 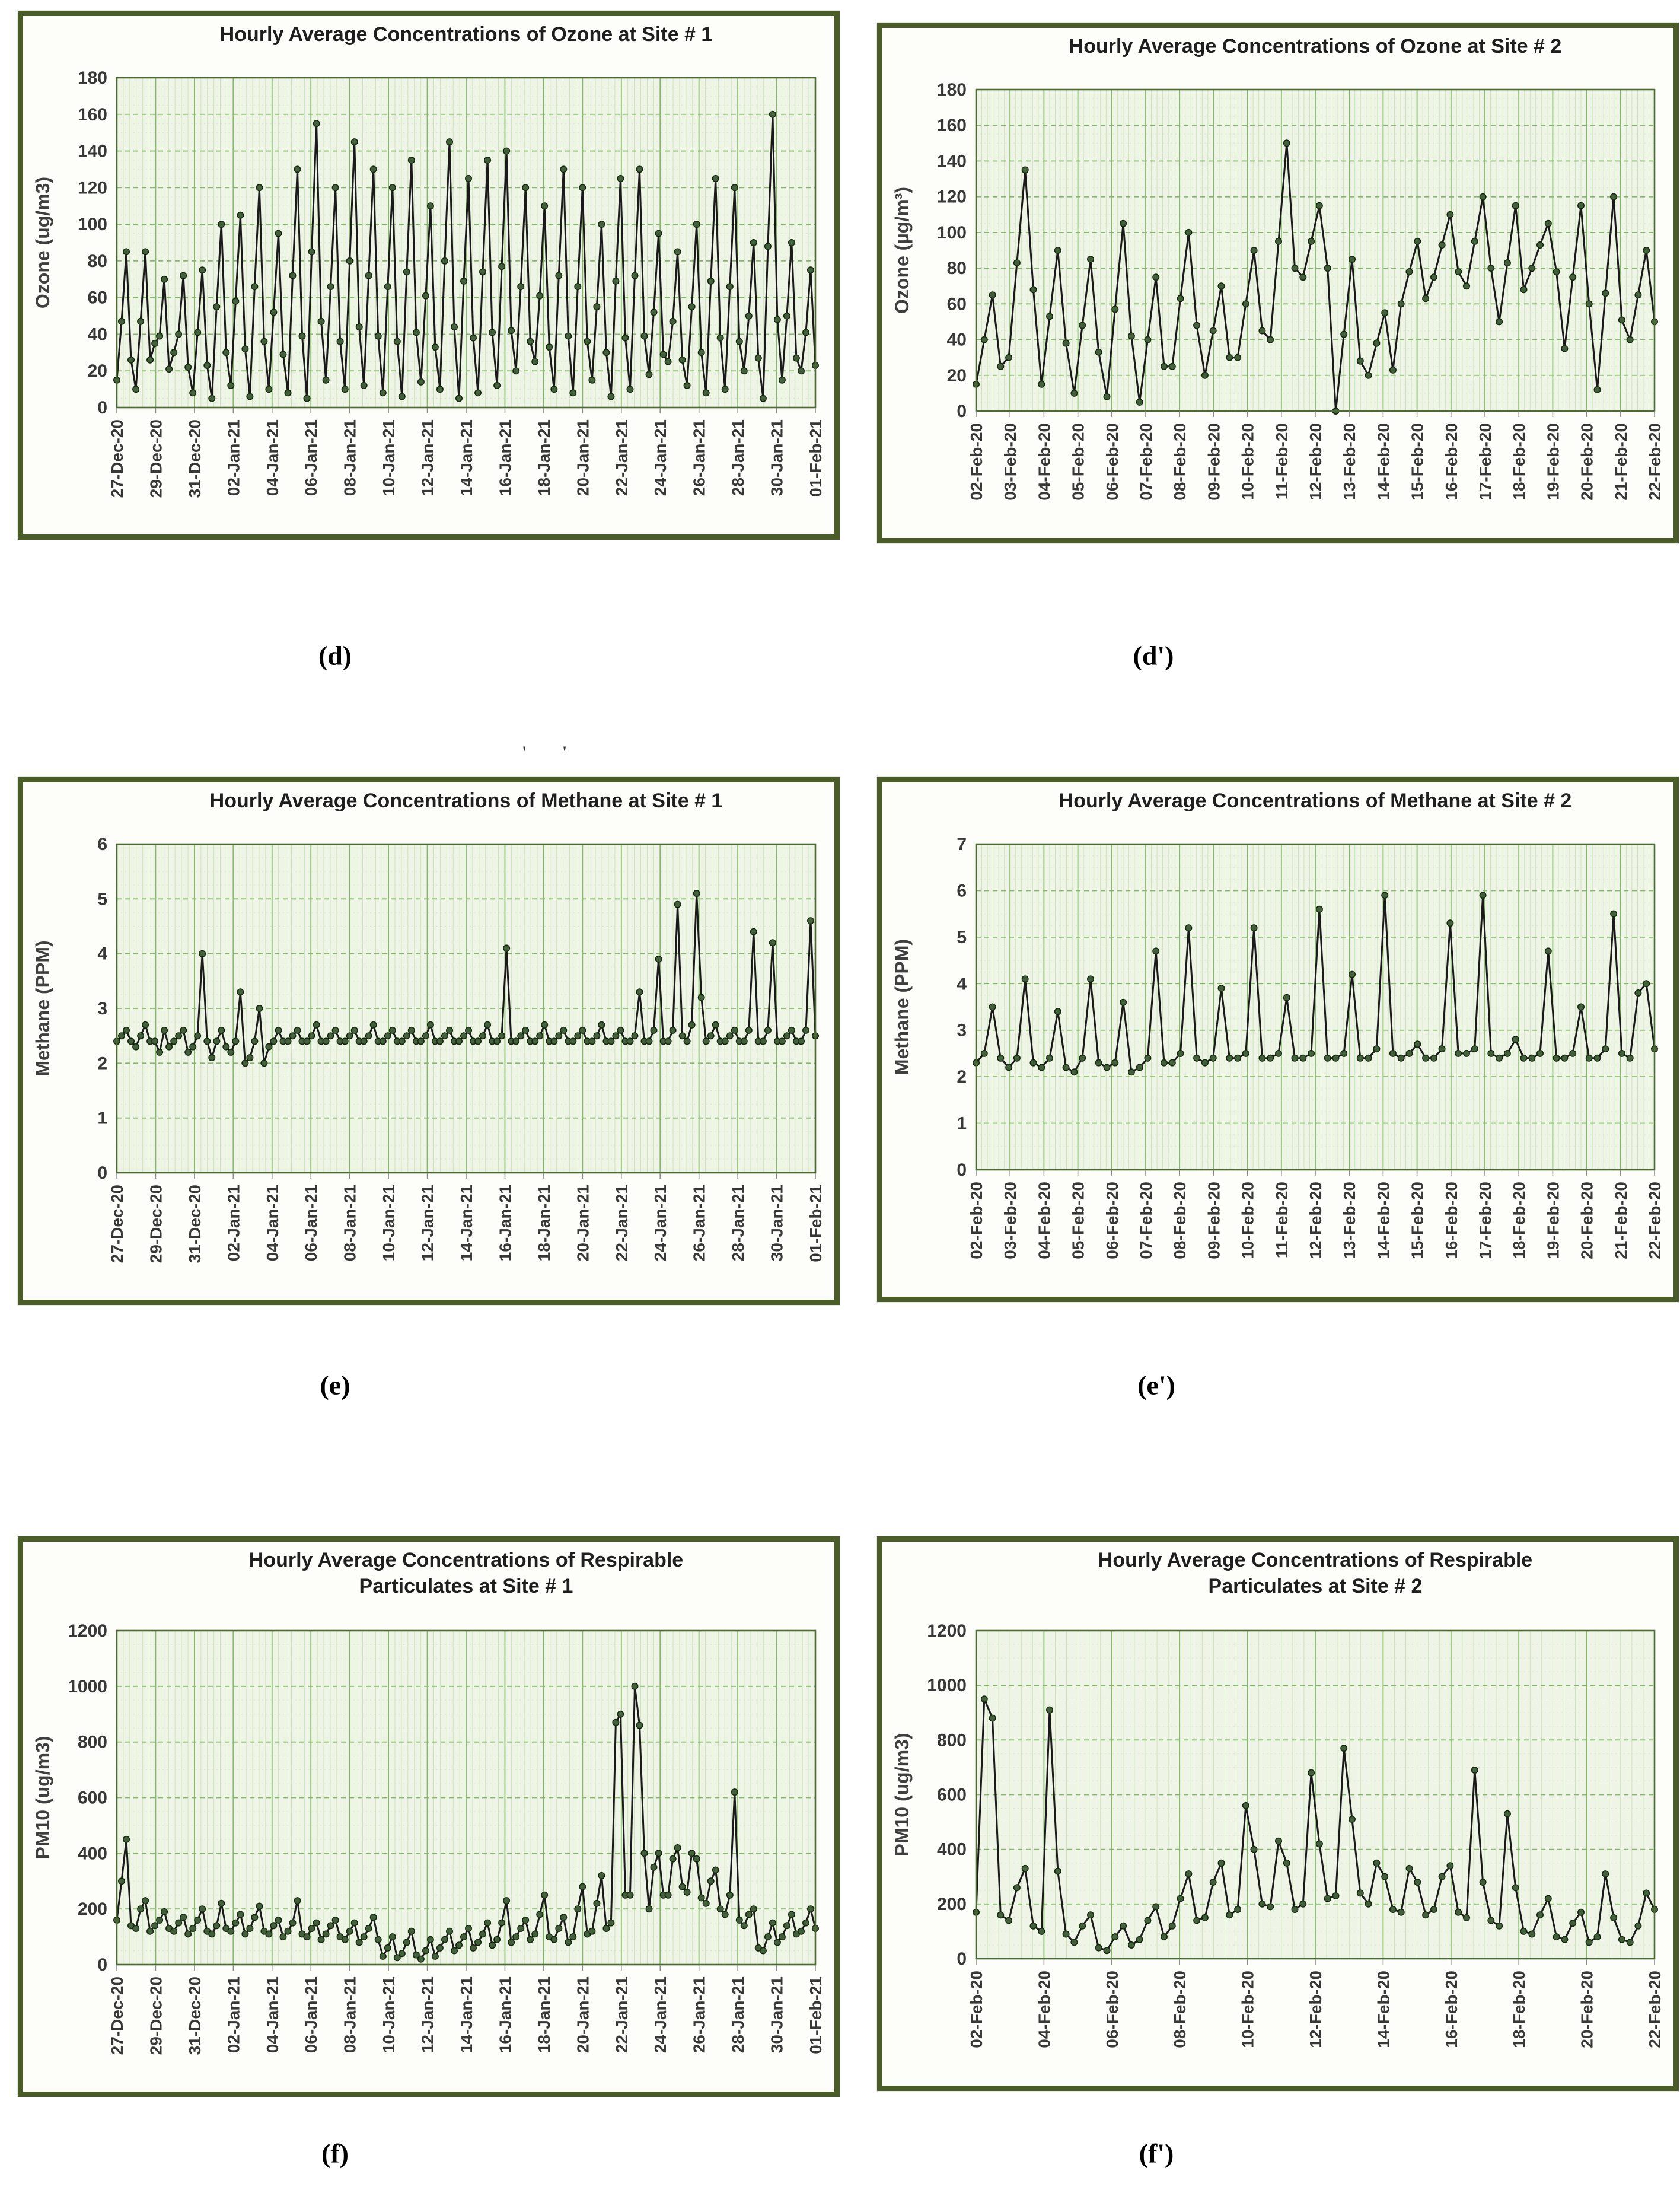 I want to click on y-axis-ticks: 0 1 2 3 4 5 6 7, so click(x=962, y=1007).